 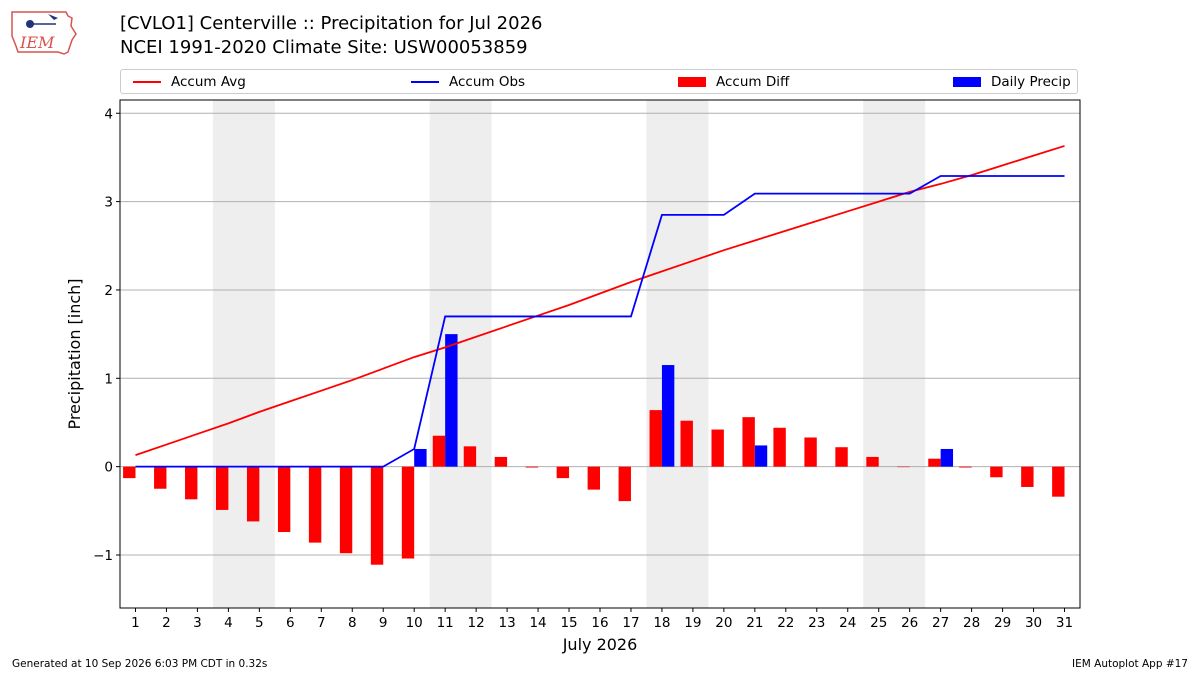 What do you see at coordinates (785, 623) in the screenshot?
I see `x-tick-label: 22` at bounding box center [785, 623].